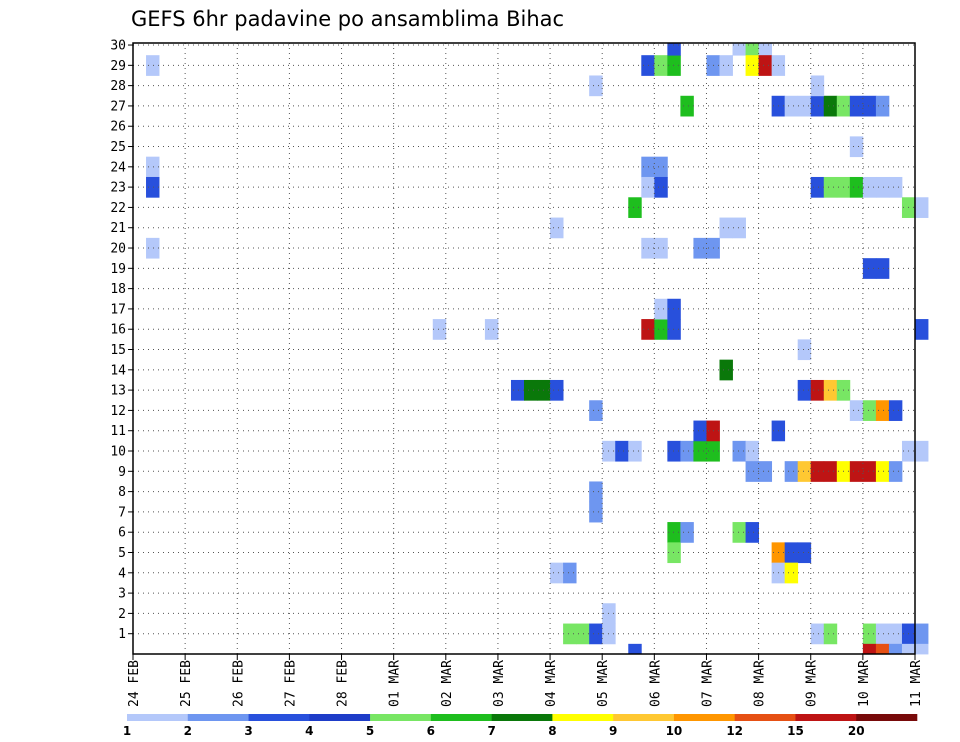 The width and height of the screenshot is (960, 742). Describe the element at coordinates (122, 512) in the screenshot. I see `y-tick-label: 7` at that location.